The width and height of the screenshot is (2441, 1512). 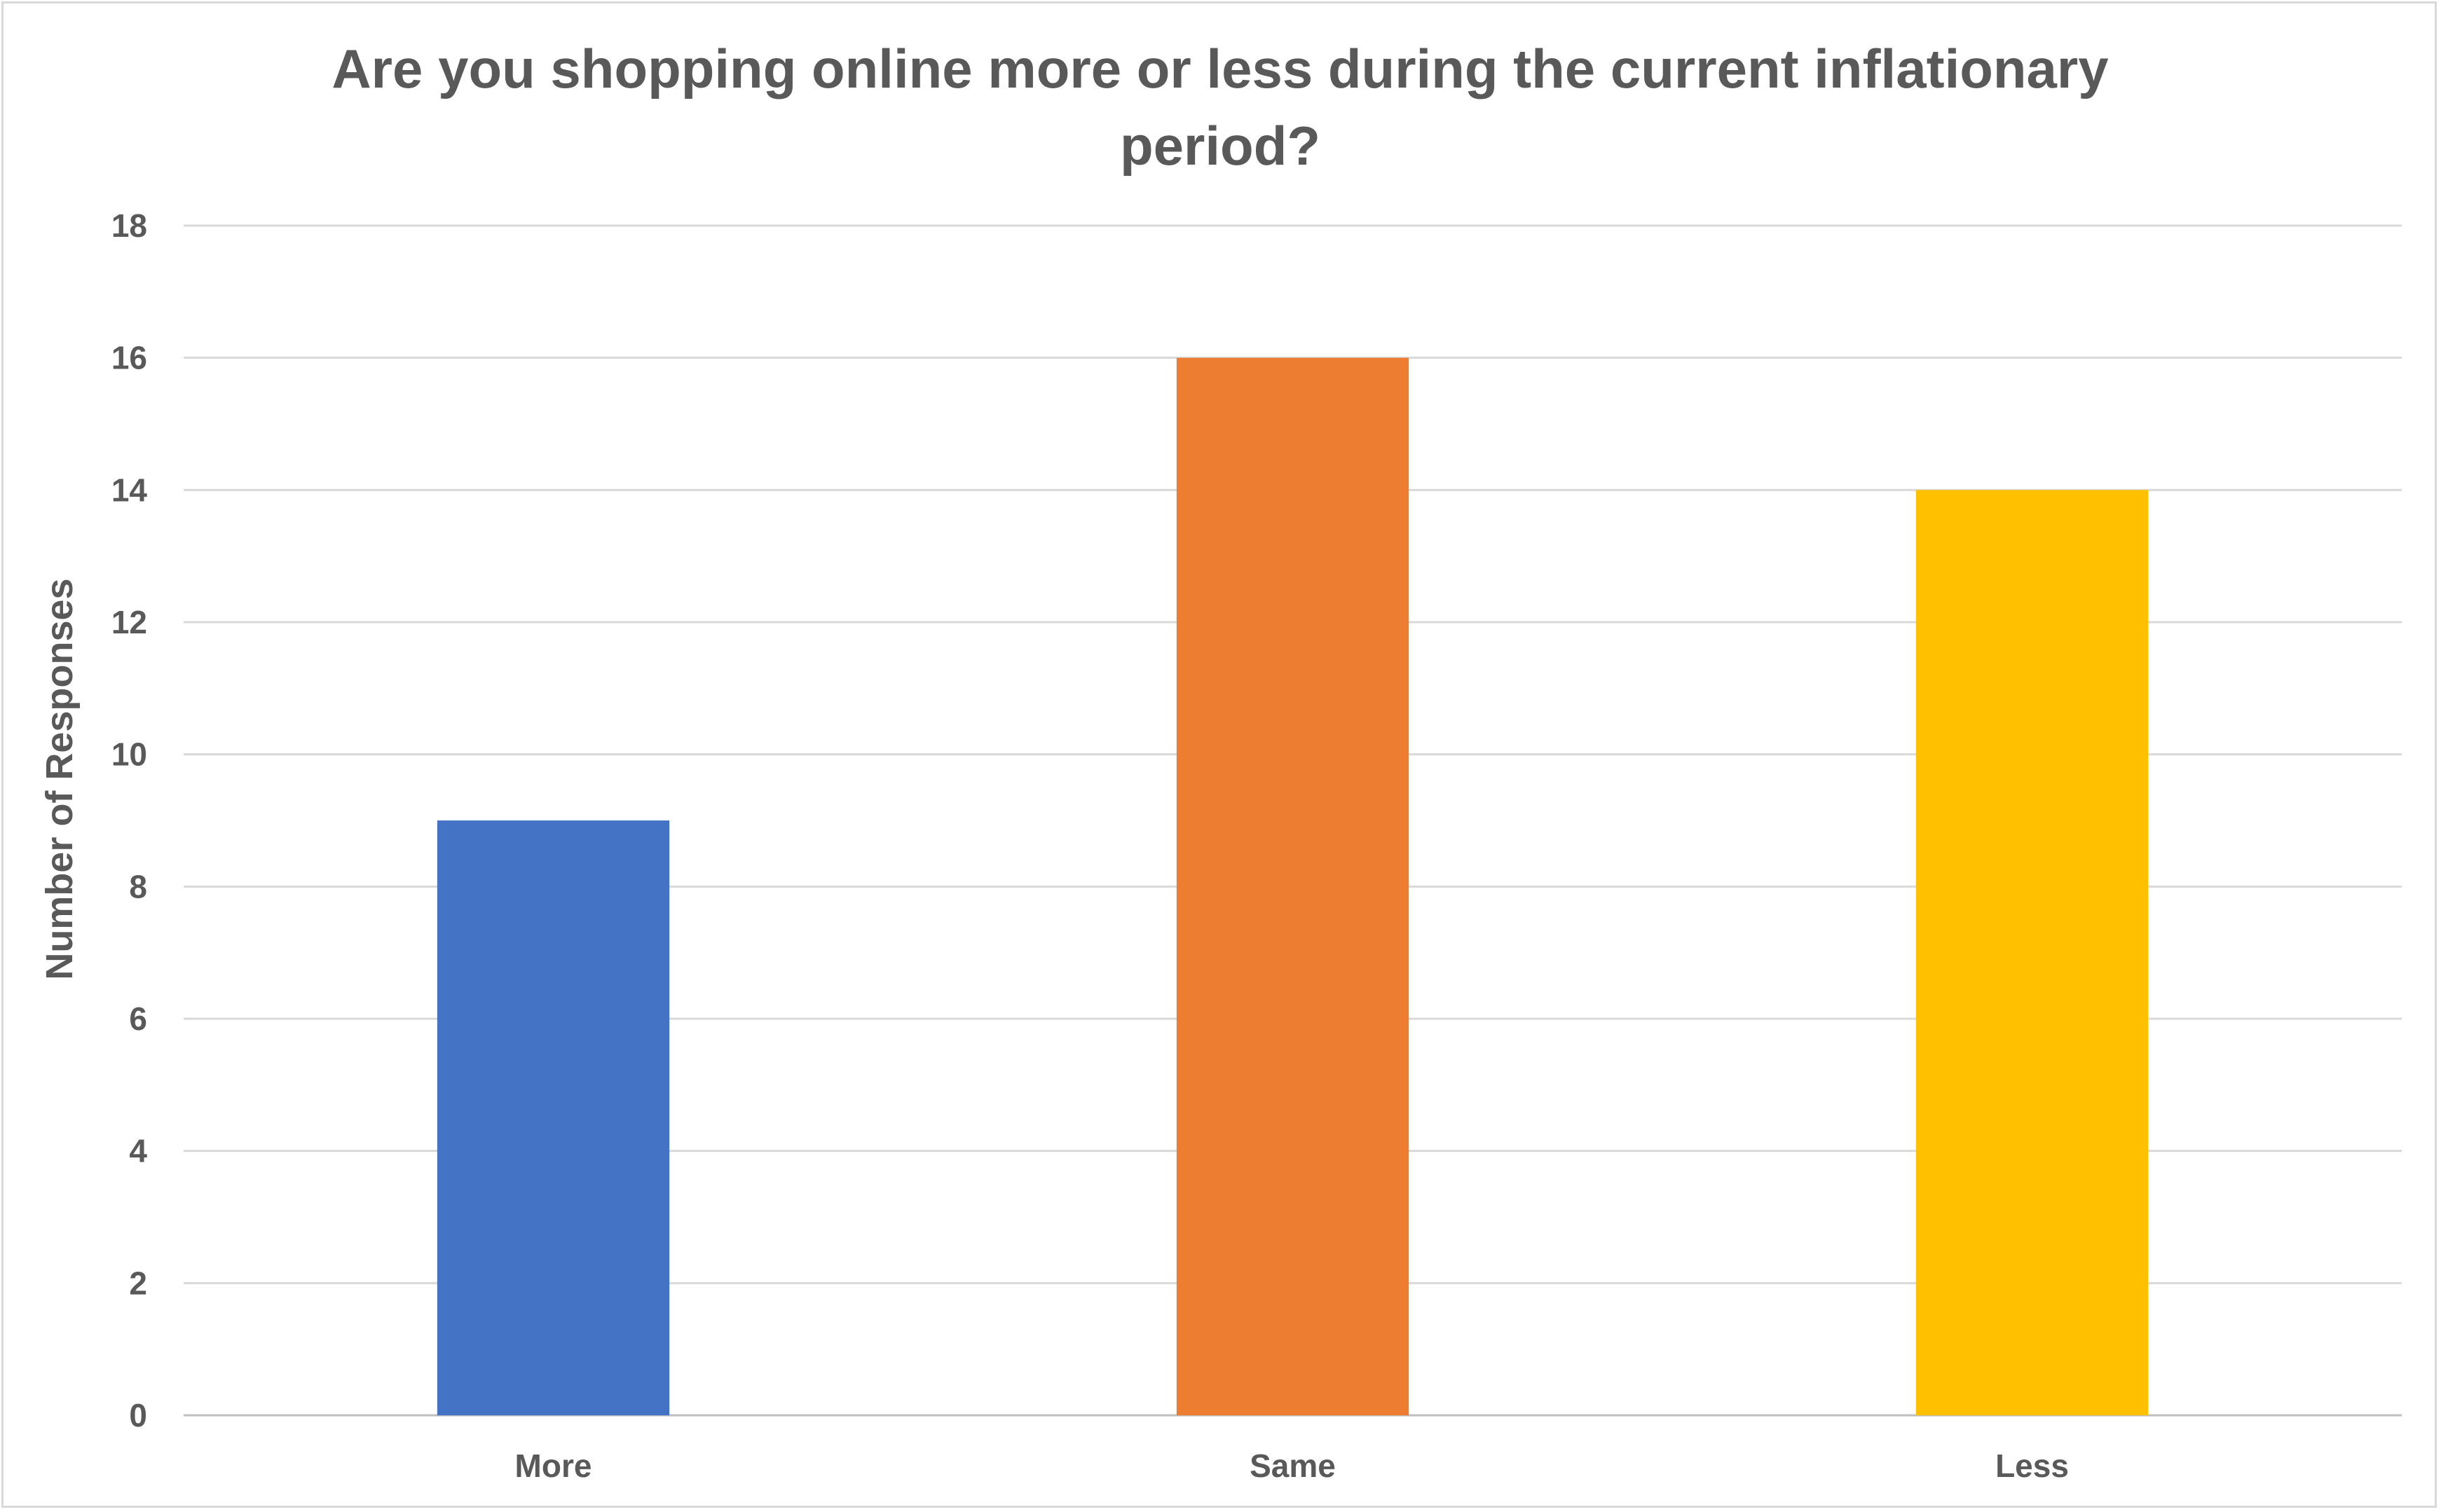 I want to click on y-tick-label: 16, so click(x=129, y=358).